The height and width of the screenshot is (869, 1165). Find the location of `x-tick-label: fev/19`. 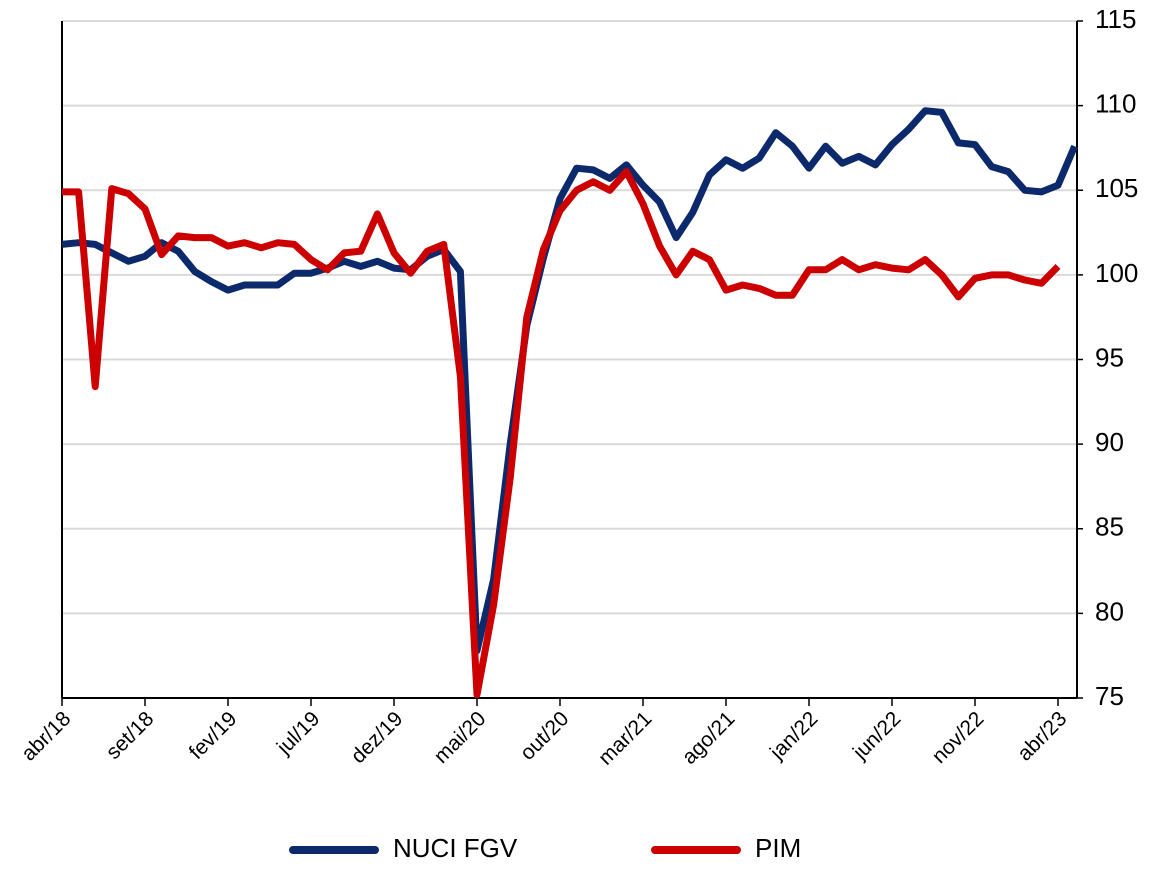

x-tick-label: fev/19 is located at coordinates (213, 735).